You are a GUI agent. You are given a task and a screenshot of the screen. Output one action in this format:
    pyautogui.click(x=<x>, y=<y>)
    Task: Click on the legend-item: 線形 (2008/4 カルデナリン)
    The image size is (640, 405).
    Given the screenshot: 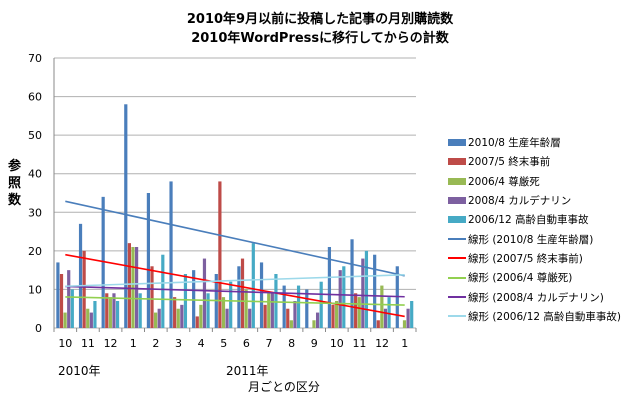 What is the action you would take?
    pyautogui.click(x=534, y=296)
    